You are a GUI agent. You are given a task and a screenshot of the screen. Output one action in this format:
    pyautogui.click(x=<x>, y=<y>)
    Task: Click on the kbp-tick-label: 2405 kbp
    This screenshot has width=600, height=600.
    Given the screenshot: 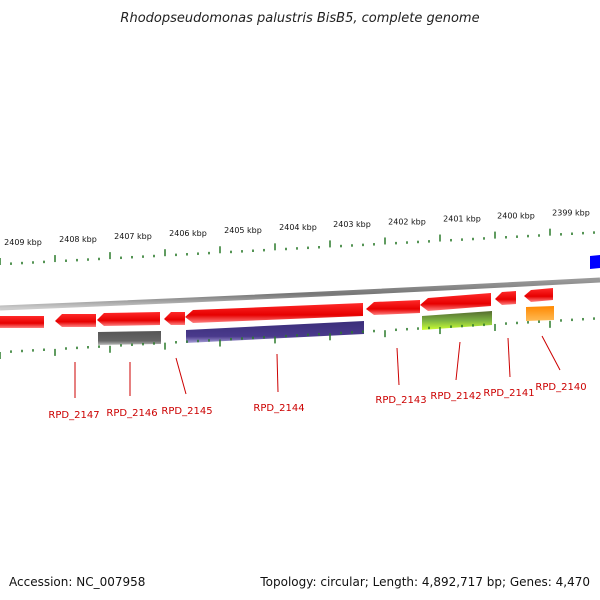 What is the action you would take?
    pyautogui.click(x=243, y=230)
    